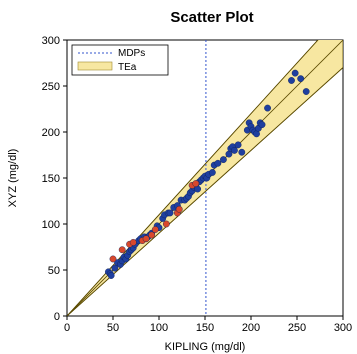  What do you see at coordinates (51, 41) in the screenshot?
I see `y-tick-label: 300` at bounding box center [51, 41].